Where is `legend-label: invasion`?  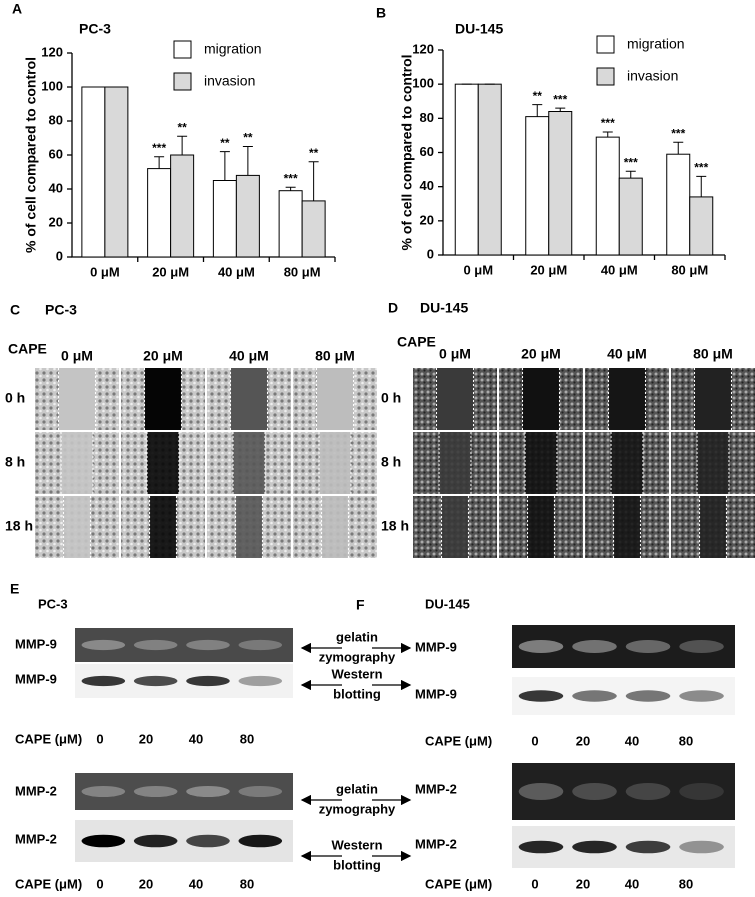
legend-label: invasion is located at coordinates (652, 76).